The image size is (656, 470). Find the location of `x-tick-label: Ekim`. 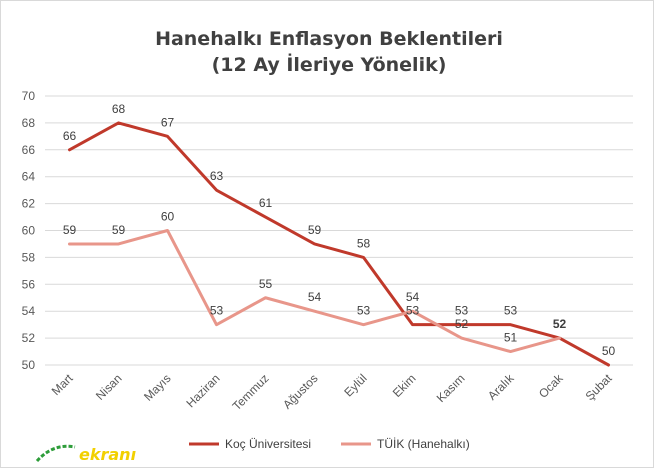

x-tick-label: Ekim is located at coordinates (404, 385).